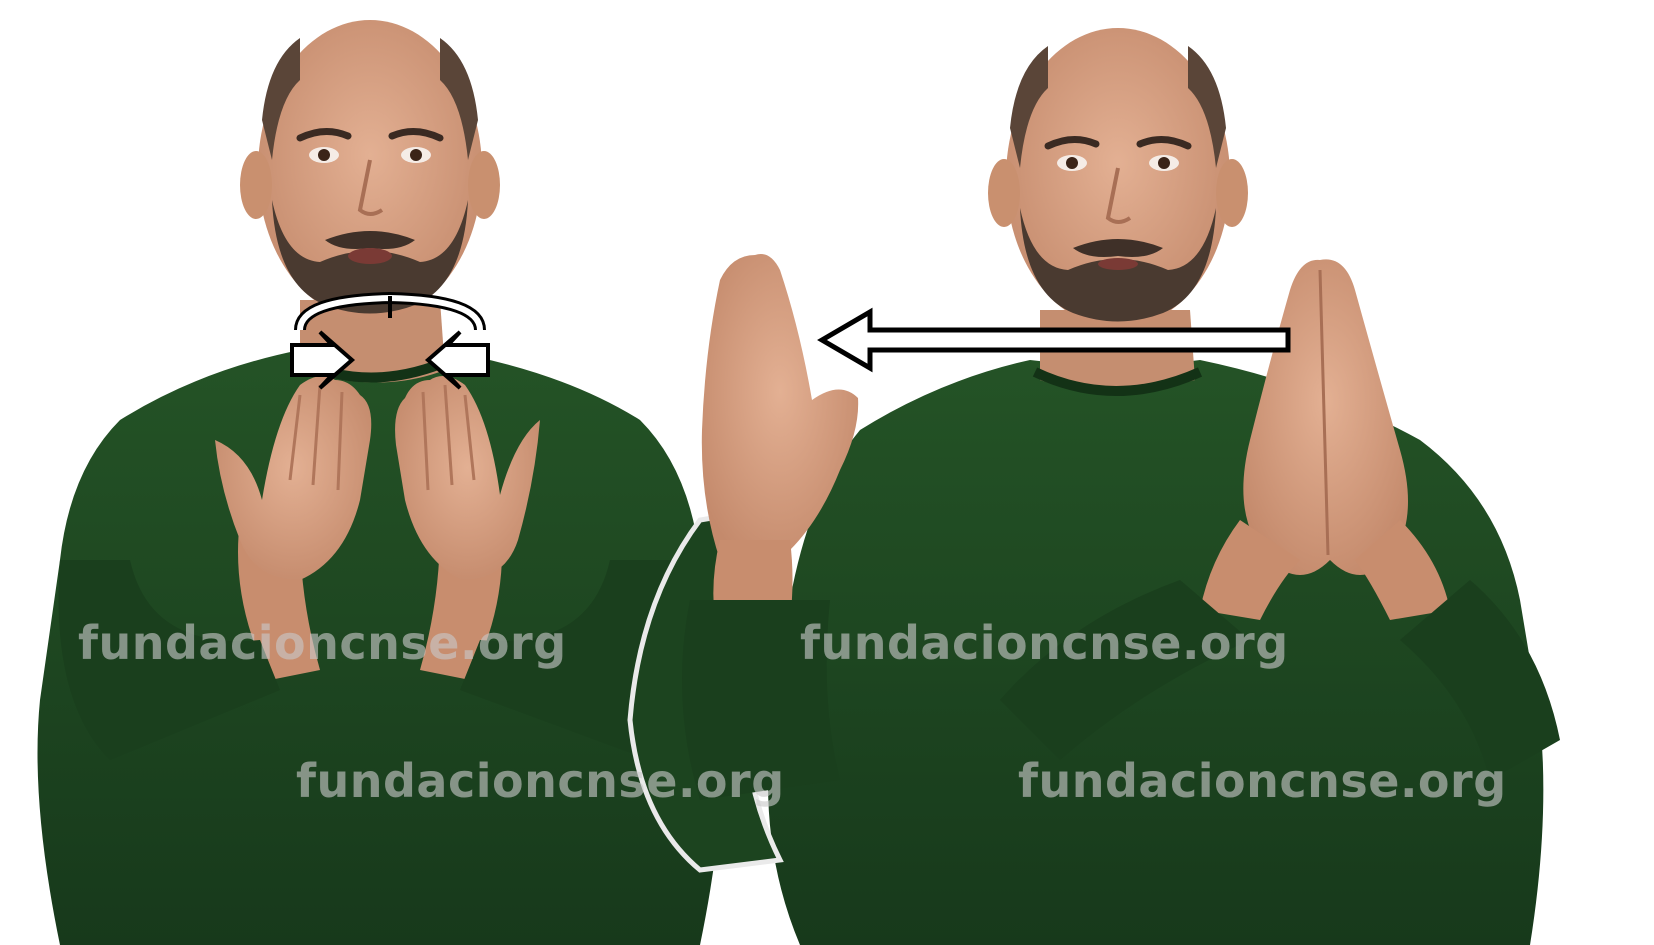  What do you see at coordinates (1324, 412) in the screenshot?
I see `palm-crease` at bounding box center [1324, 412].